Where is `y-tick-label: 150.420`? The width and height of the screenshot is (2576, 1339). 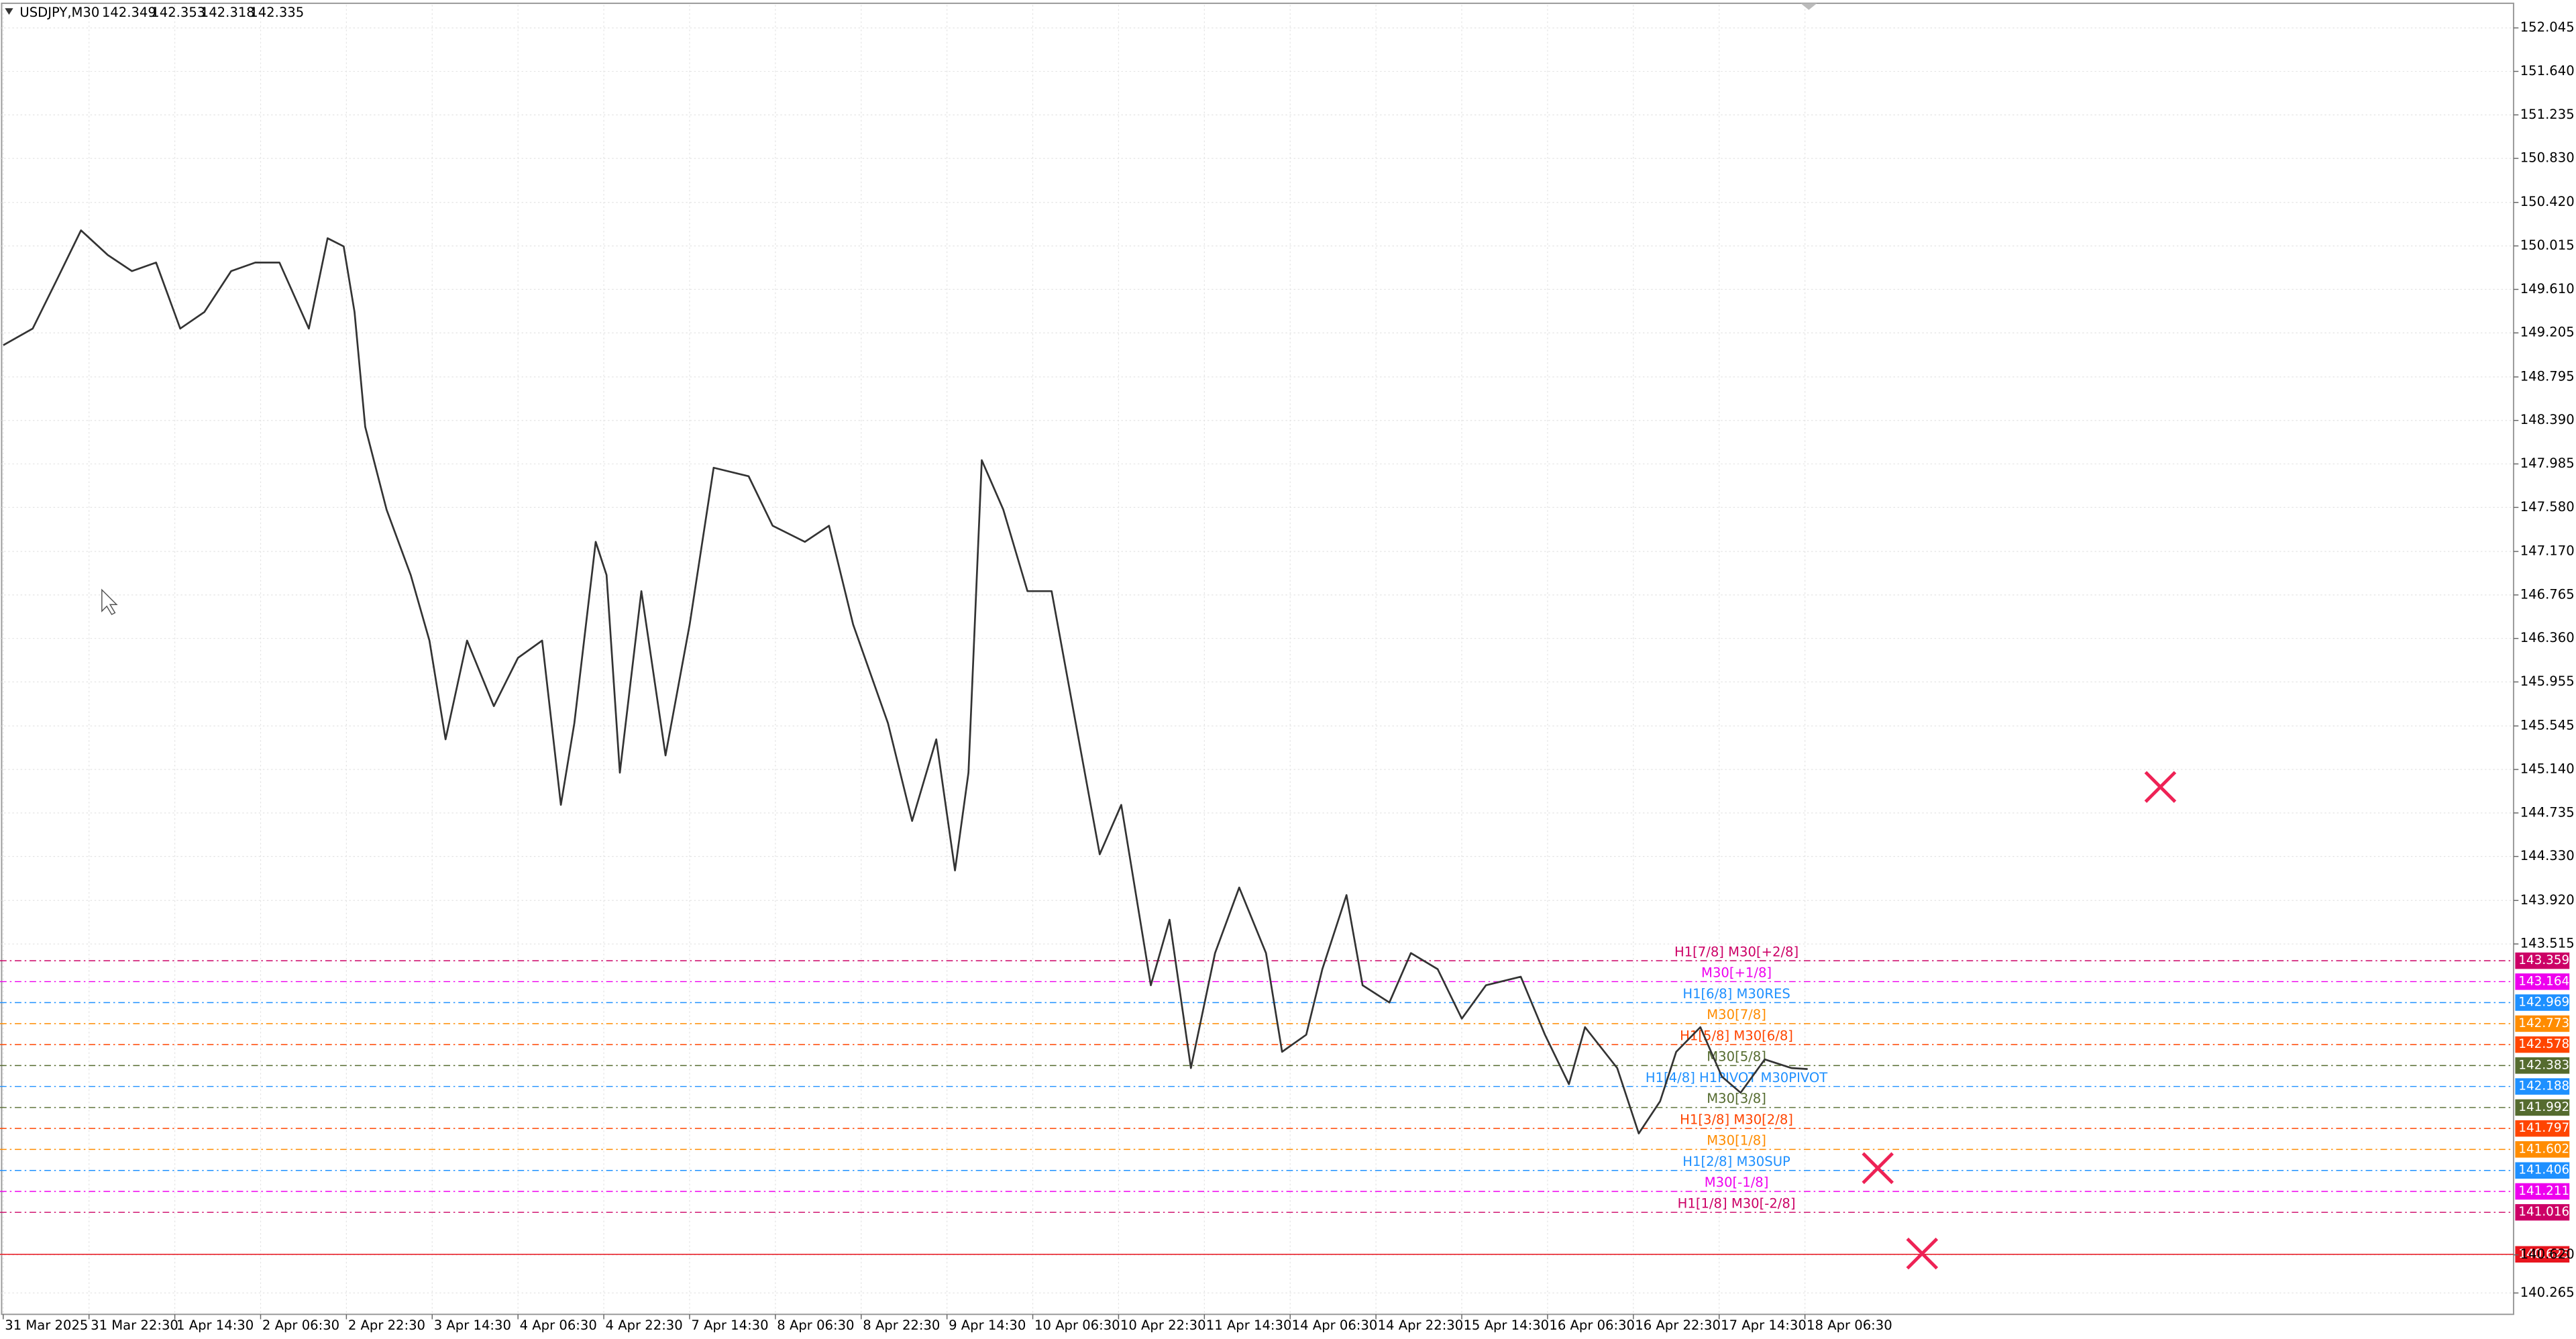
y-tick-label: 150.420 is located at coordinates (2547, 201).